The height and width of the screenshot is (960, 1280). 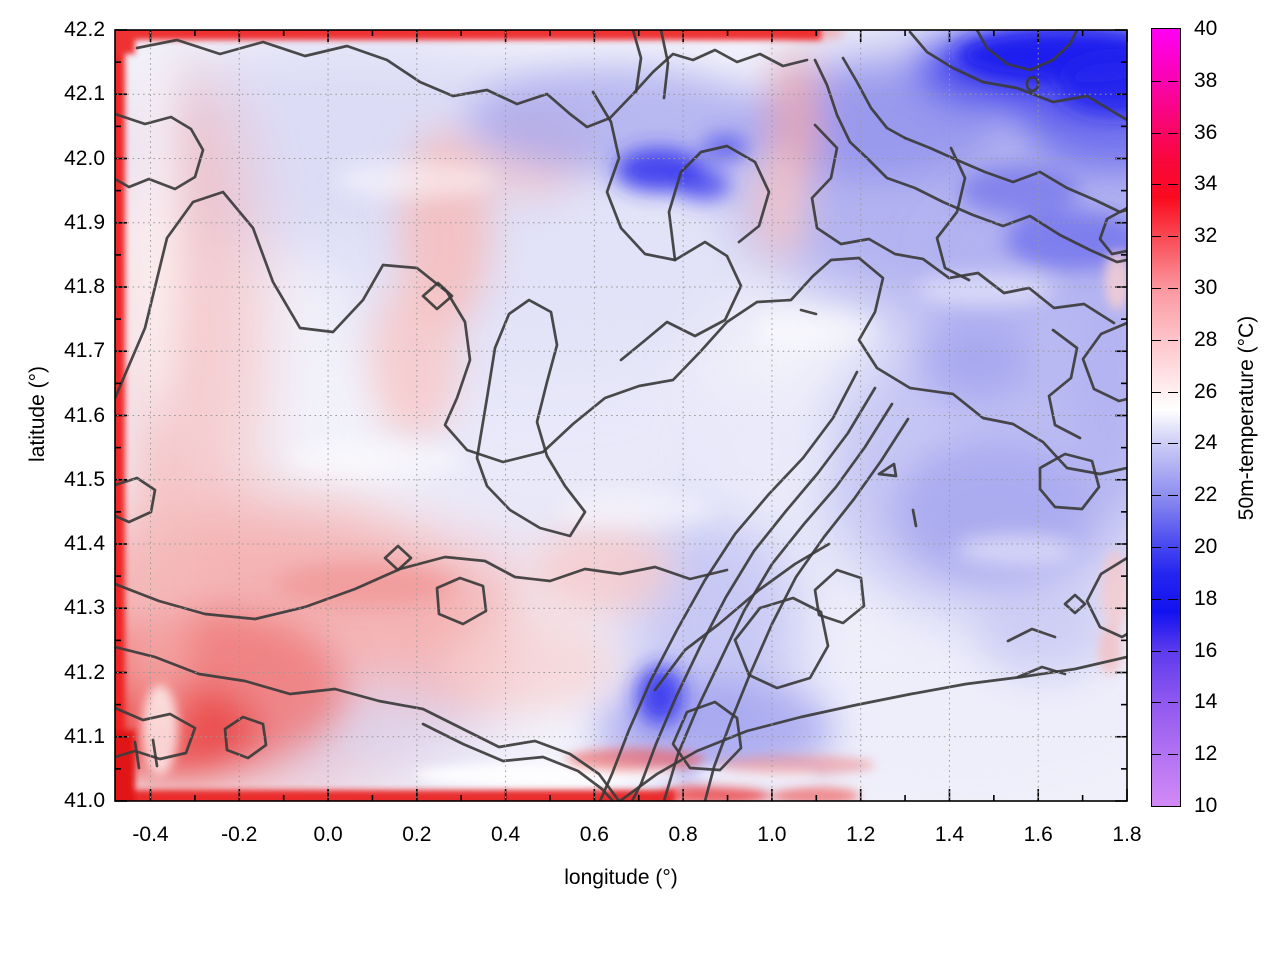 What do you see at coordinates (84, 29) in the screenshot?
I see `y-tick-label: 42.2` at bounding box center [84, 29].